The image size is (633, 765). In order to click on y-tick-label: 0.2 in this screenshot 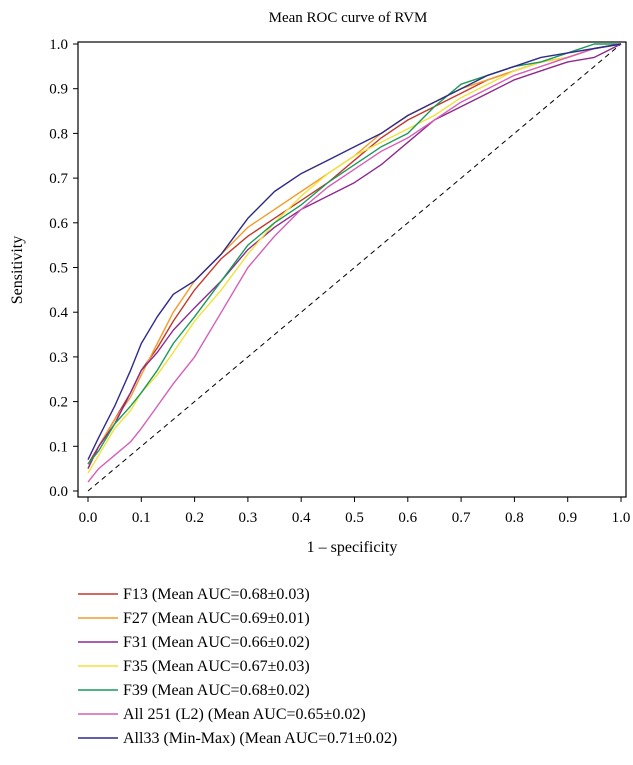, I will do `click(58, 403)`.